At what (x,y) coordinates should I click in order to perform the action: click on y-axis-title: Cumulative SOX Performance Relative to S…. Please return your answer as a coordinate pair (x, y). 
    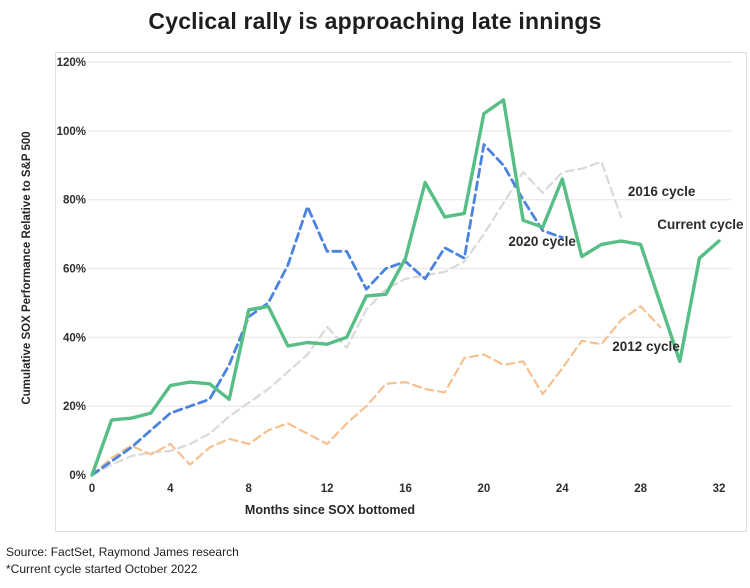
    Looking at the image, I should click on (27, 267).